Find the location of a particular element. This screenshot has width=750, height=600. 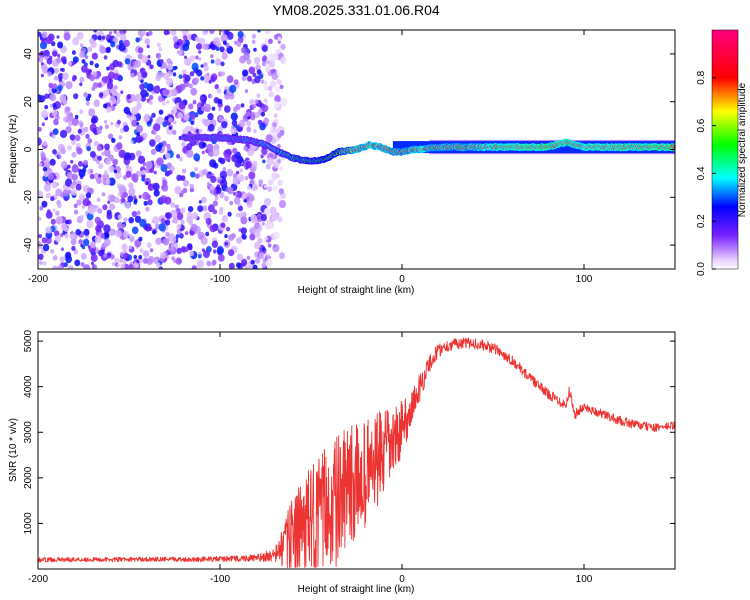

colorbar-frame is located at coordinates (725, 149).